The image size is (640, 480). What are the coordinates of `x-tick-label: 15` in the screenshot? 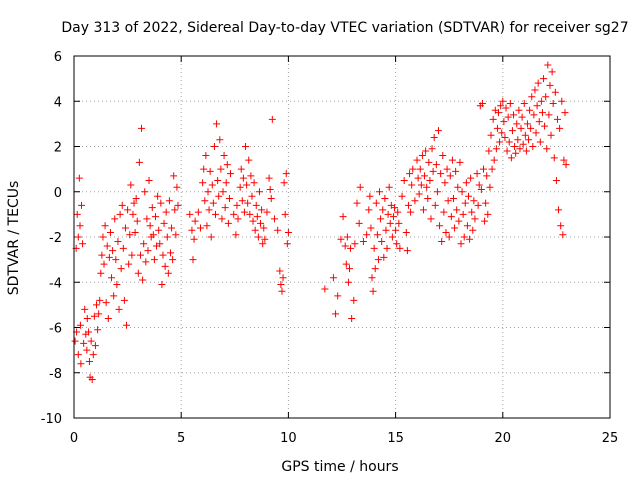 It's located at (395, 438).